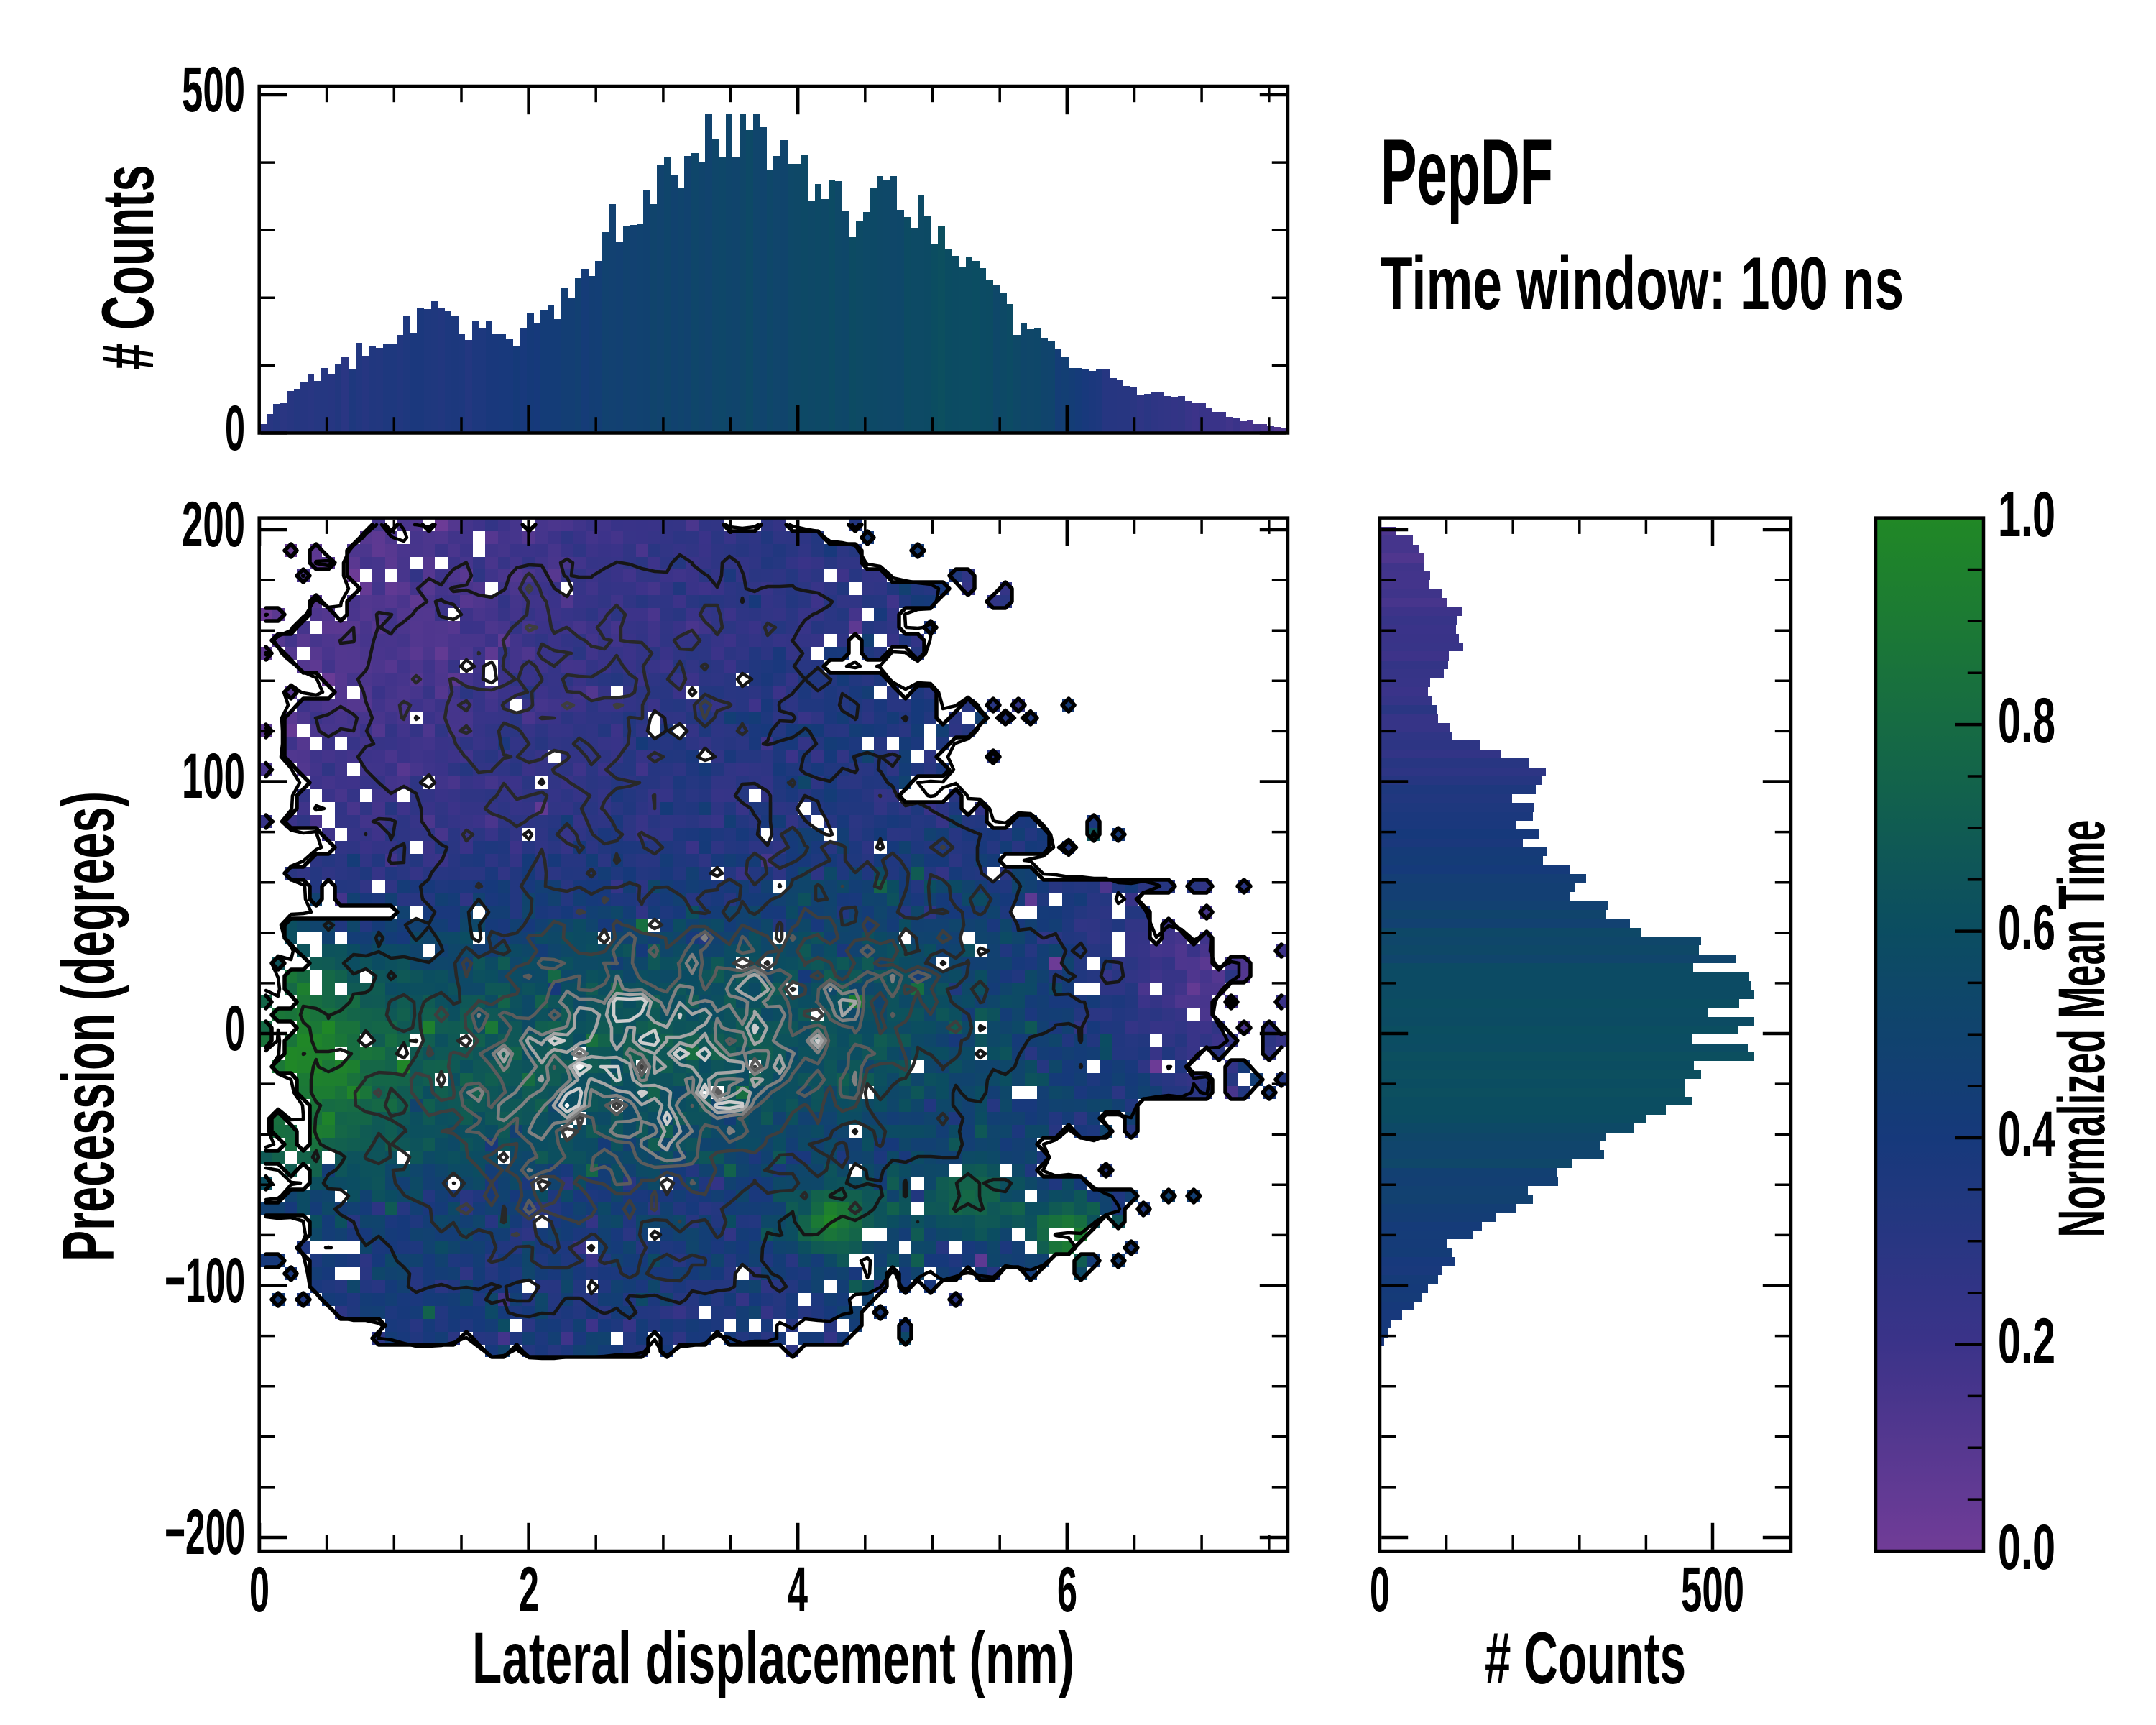 This screenshot has width=2156, height=1725. I want to click on svg-text: Precession (degrees), so click(88, 1026).